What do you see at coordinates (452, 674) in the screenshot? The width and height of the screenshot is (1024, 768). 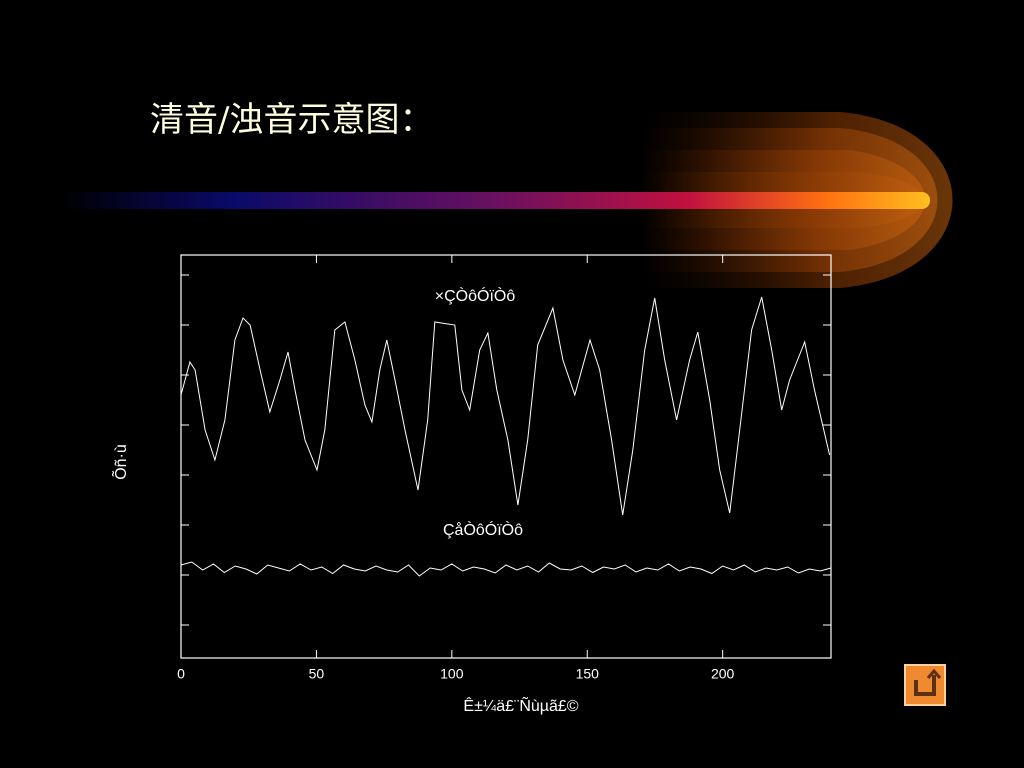 I see `x-tick-label: 100` at bounding box center [452, 674].